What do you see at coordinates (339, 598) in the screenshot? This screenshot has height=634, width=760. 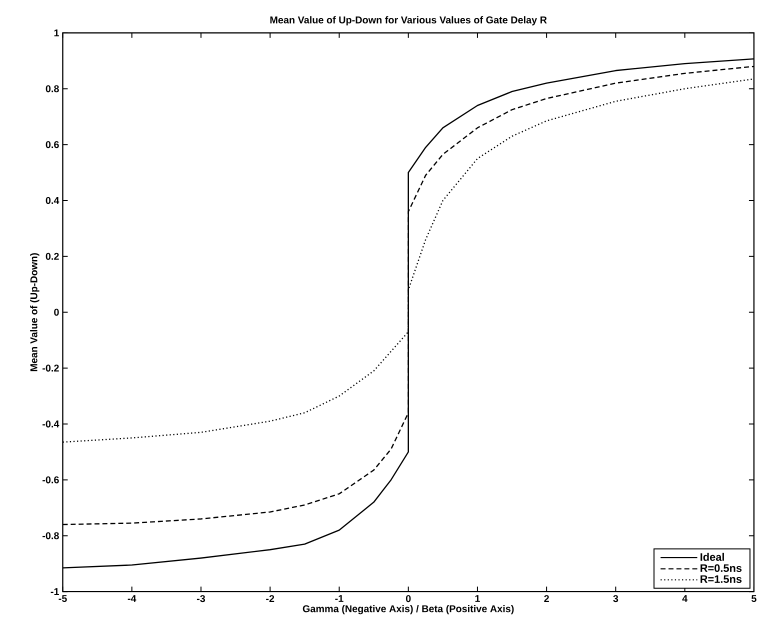 I see `x-tick-label: -1` at bounding box center [339, 598].